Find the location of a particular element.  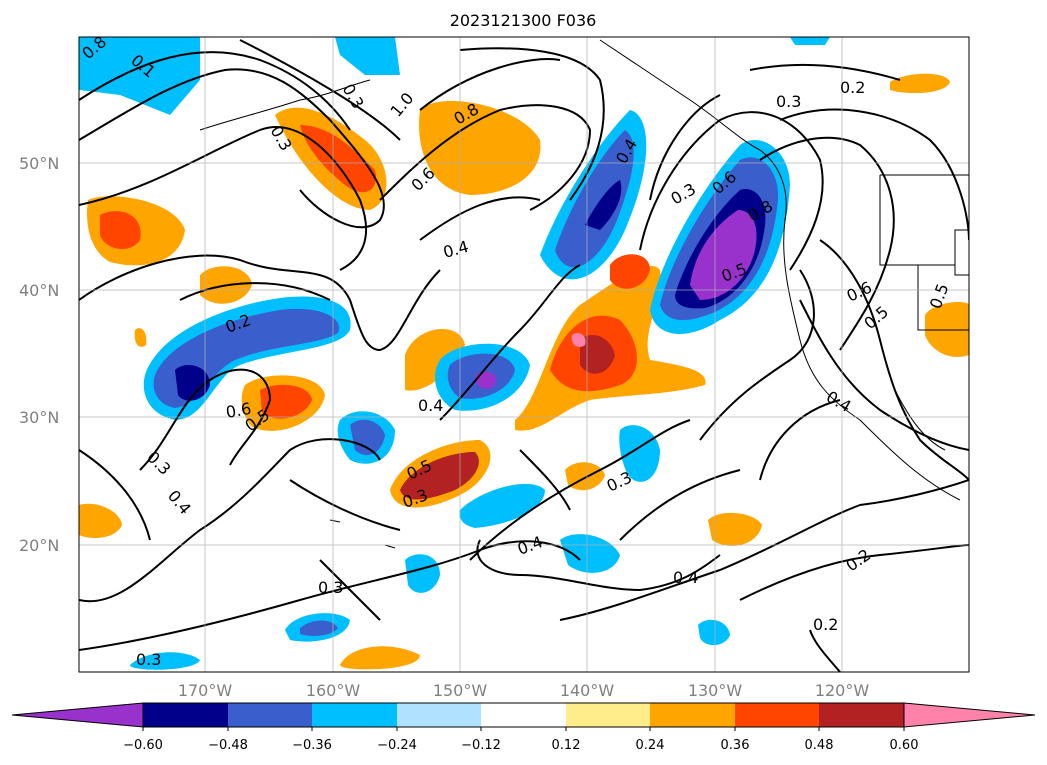

colorbar-tick-label: −0.48 is located at coordinates (228, 745).